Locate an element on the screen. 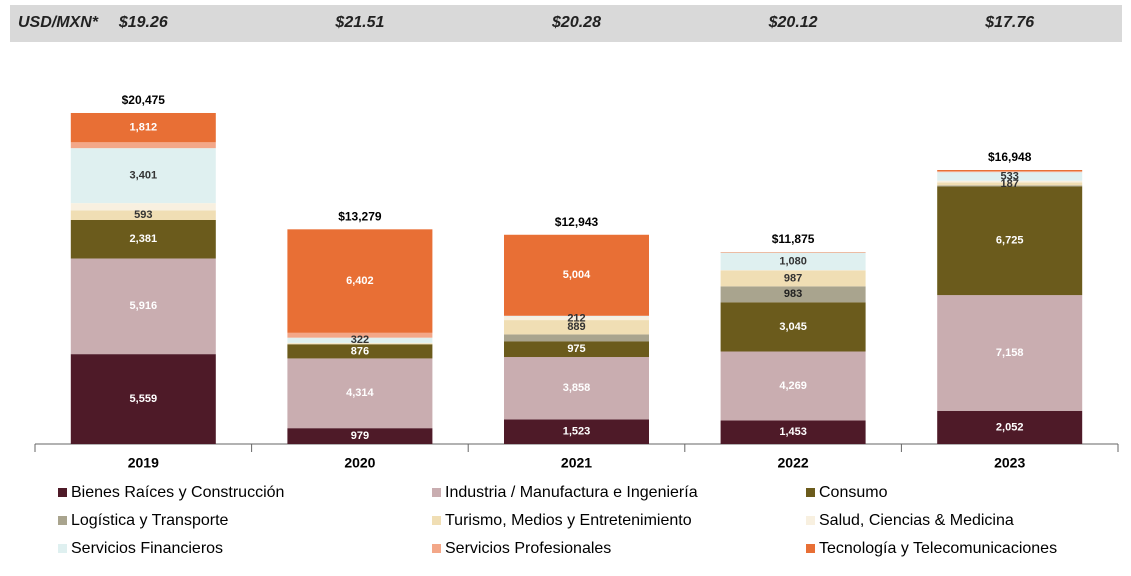 Image resolution: width=1131 pixels, height=576 pixels. legend-label: Turismo, Medios y Entretenimiento is located at coordinates (568, 520).